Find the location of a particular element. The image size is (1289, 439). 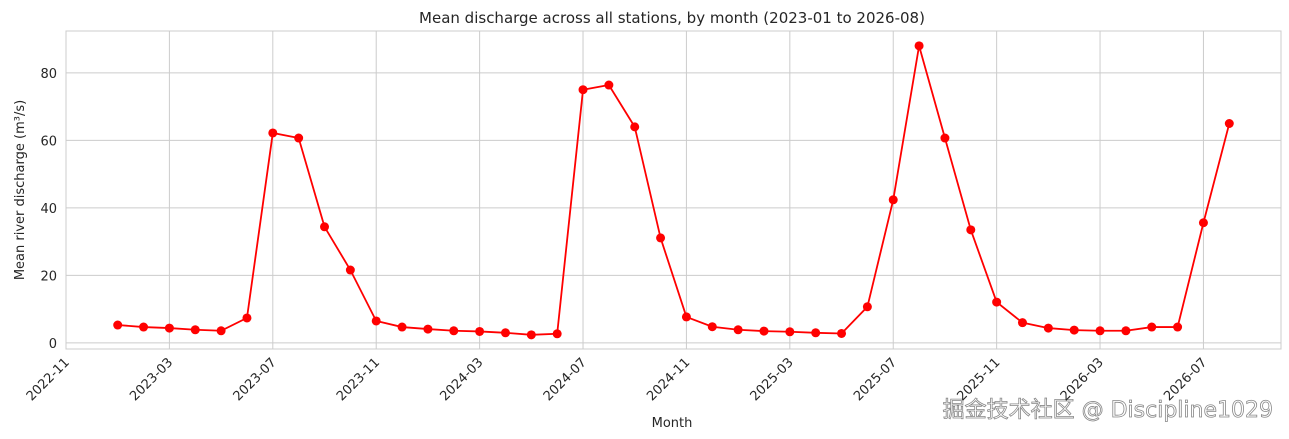

x-tick-label: 2023-07 is located at coordinates (255, 379).